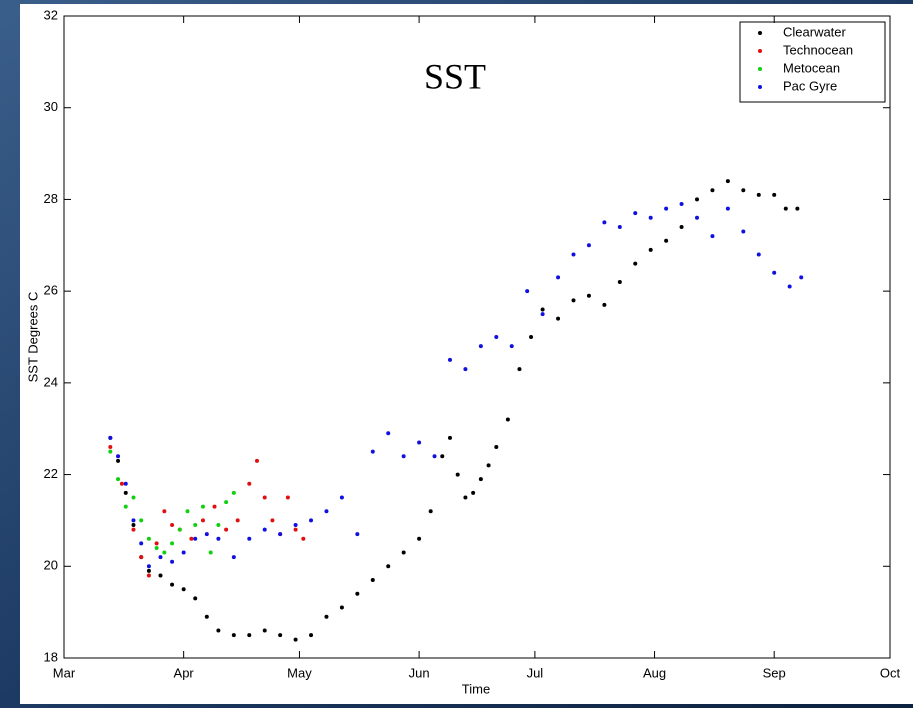  What do you see at coordinates (51, 290) in the screenshot?
I see `y-tick-label: 26` at bounding box center [51, 290].